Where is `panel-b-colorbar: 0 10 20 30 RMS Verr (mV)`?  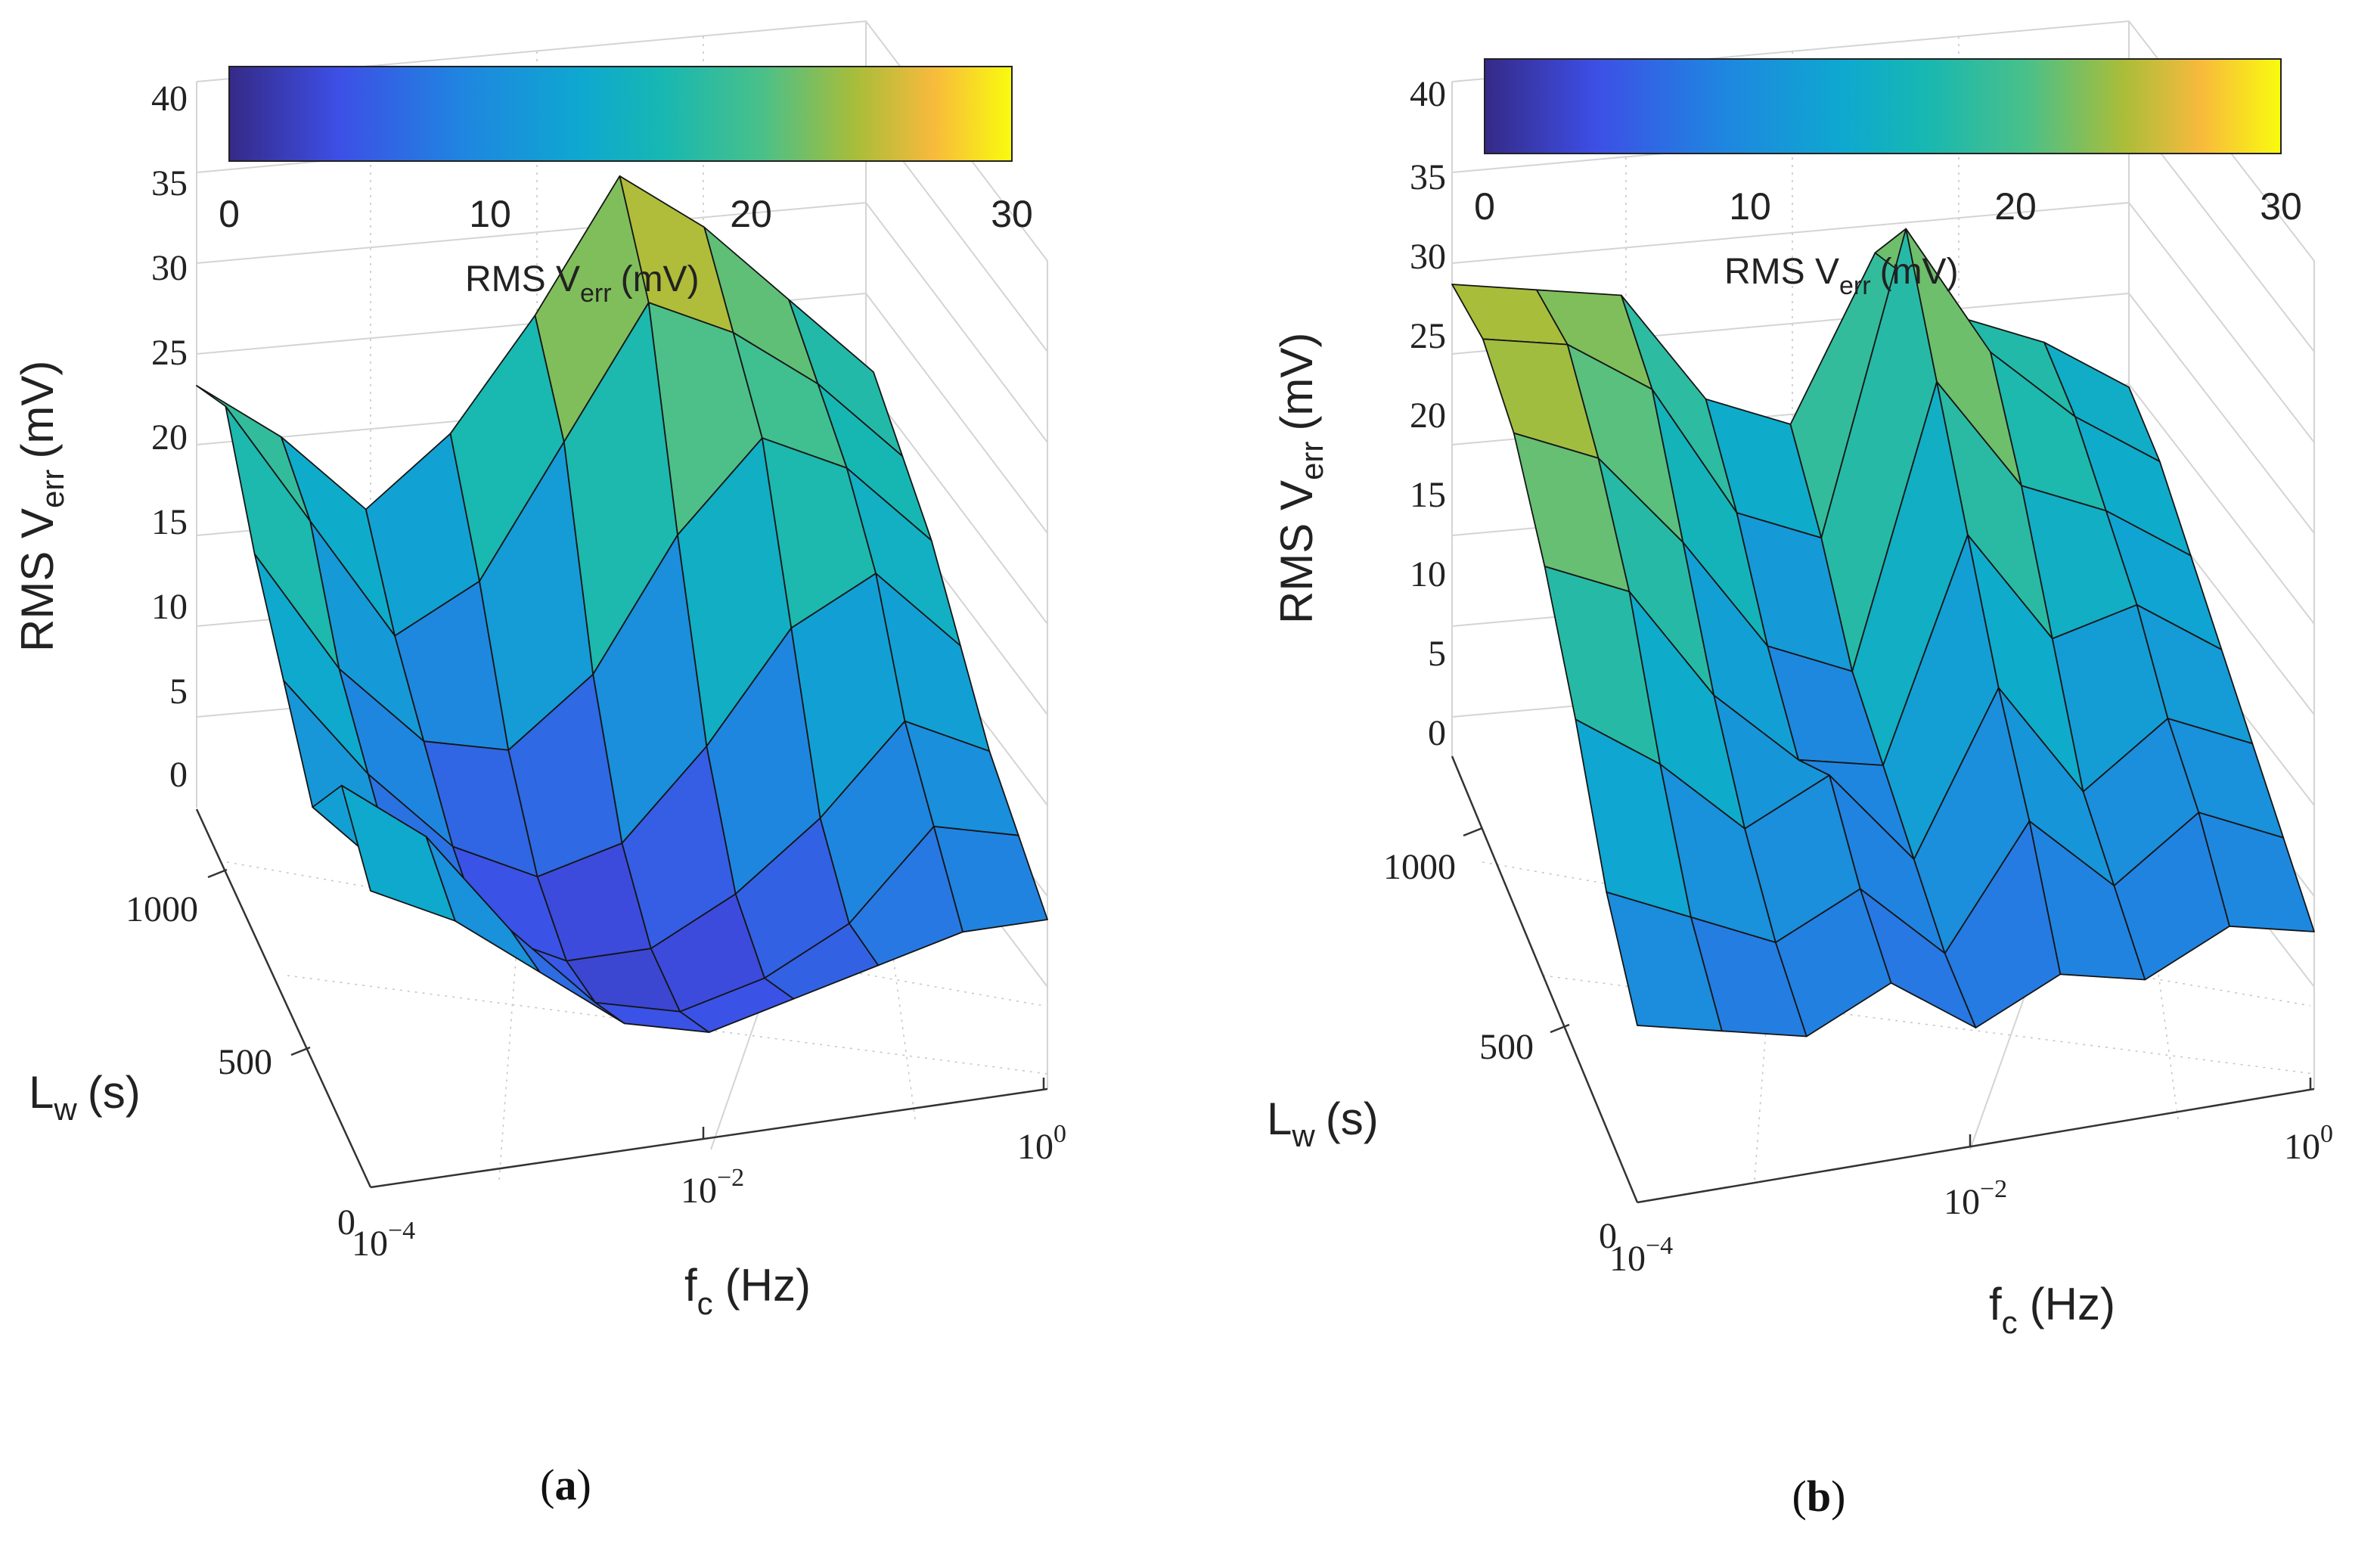 panel-b-colorbar: 0 10 20 30 RMS Verr (mV) is located at coordinates (1888, 179).